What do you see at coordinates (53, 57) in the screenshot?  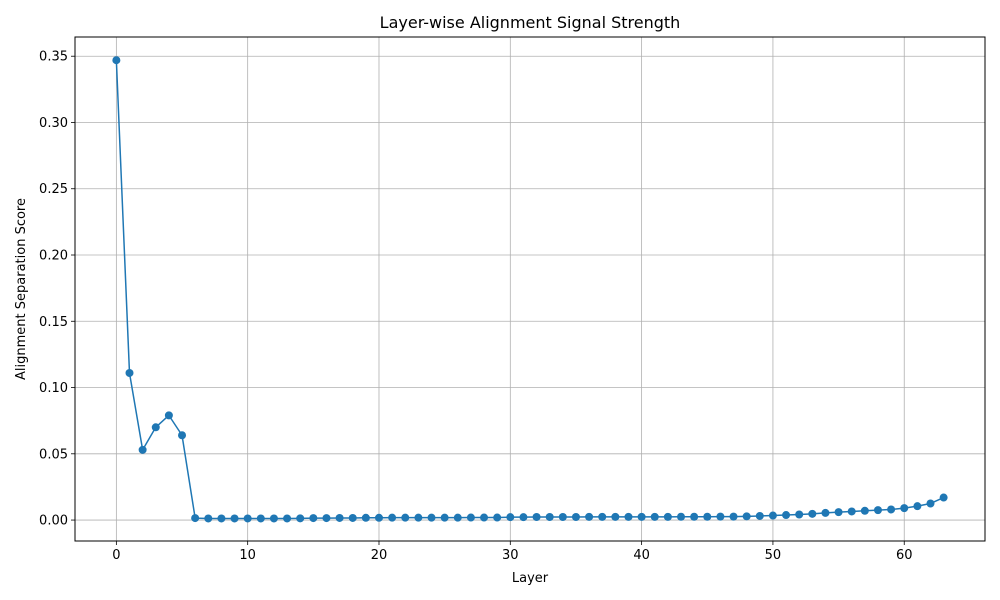 I see `y-tick-label: 0.35` at bounding box center [53, 57].